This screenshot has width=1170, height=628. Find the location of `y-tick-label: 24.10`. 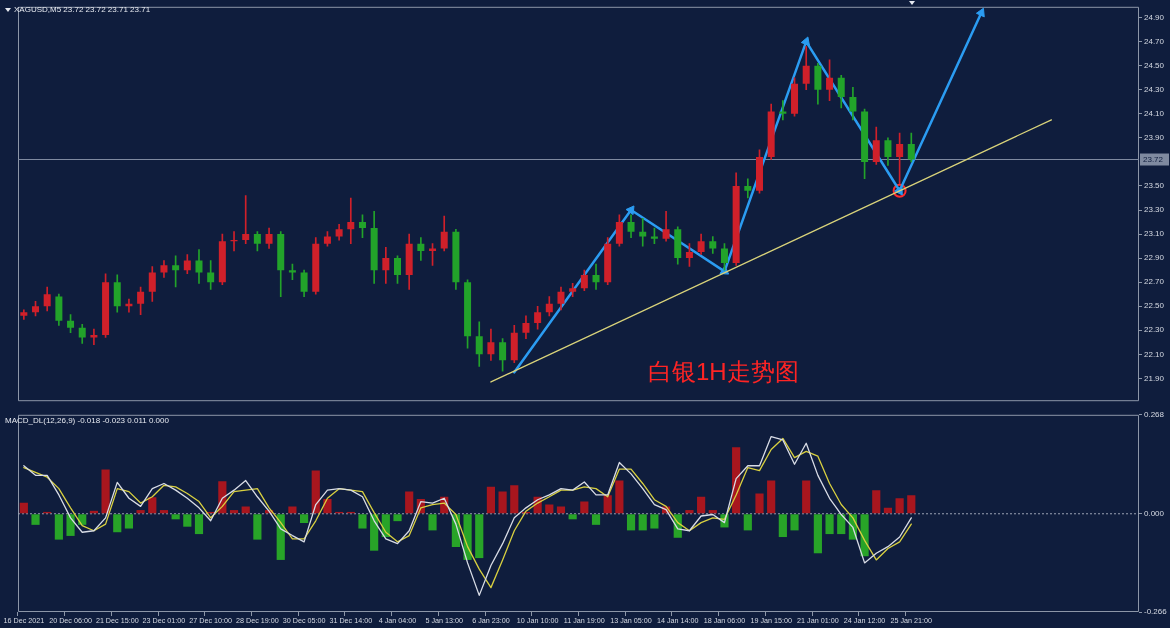

y-tick-label: 24.10 is located at coordinates (1154, 114).